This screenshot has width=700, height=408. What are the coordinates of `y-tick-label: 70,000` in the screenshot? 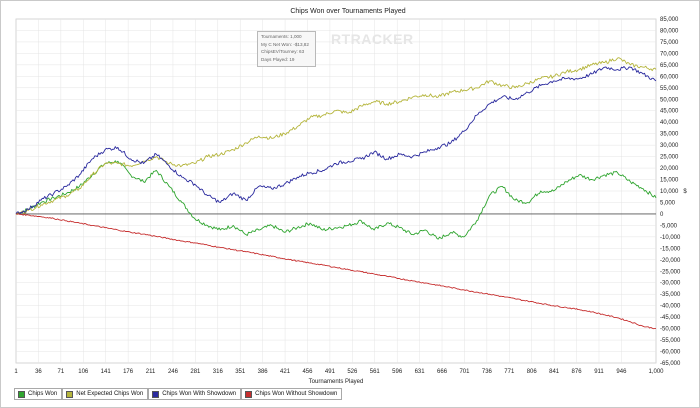 It's located at (669, 54).